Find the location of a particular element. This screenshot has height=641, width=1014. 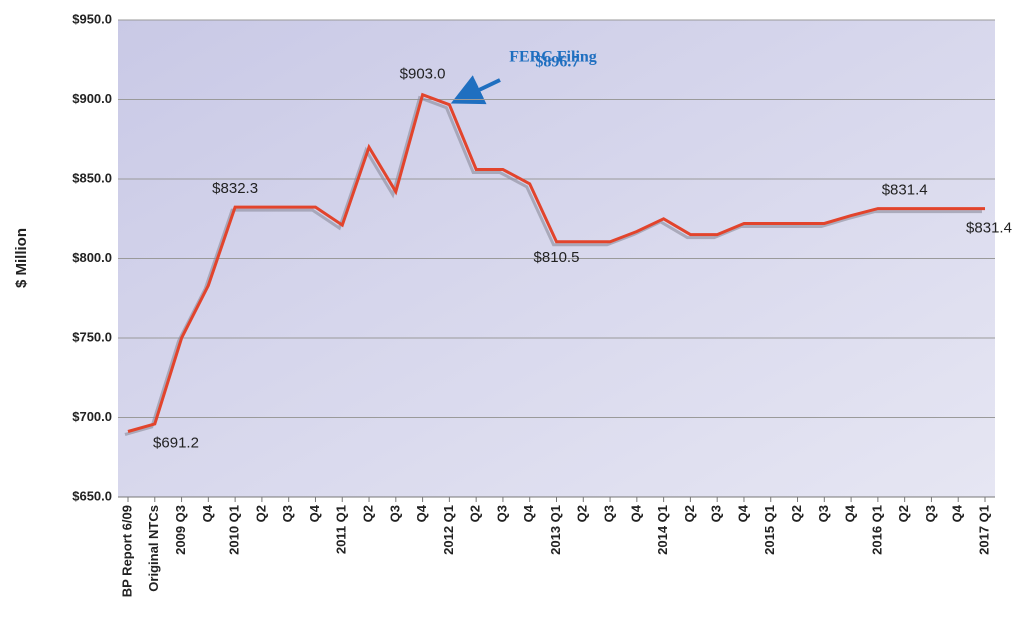

annotation: FERC Filing is located at coordinates (553, 57).